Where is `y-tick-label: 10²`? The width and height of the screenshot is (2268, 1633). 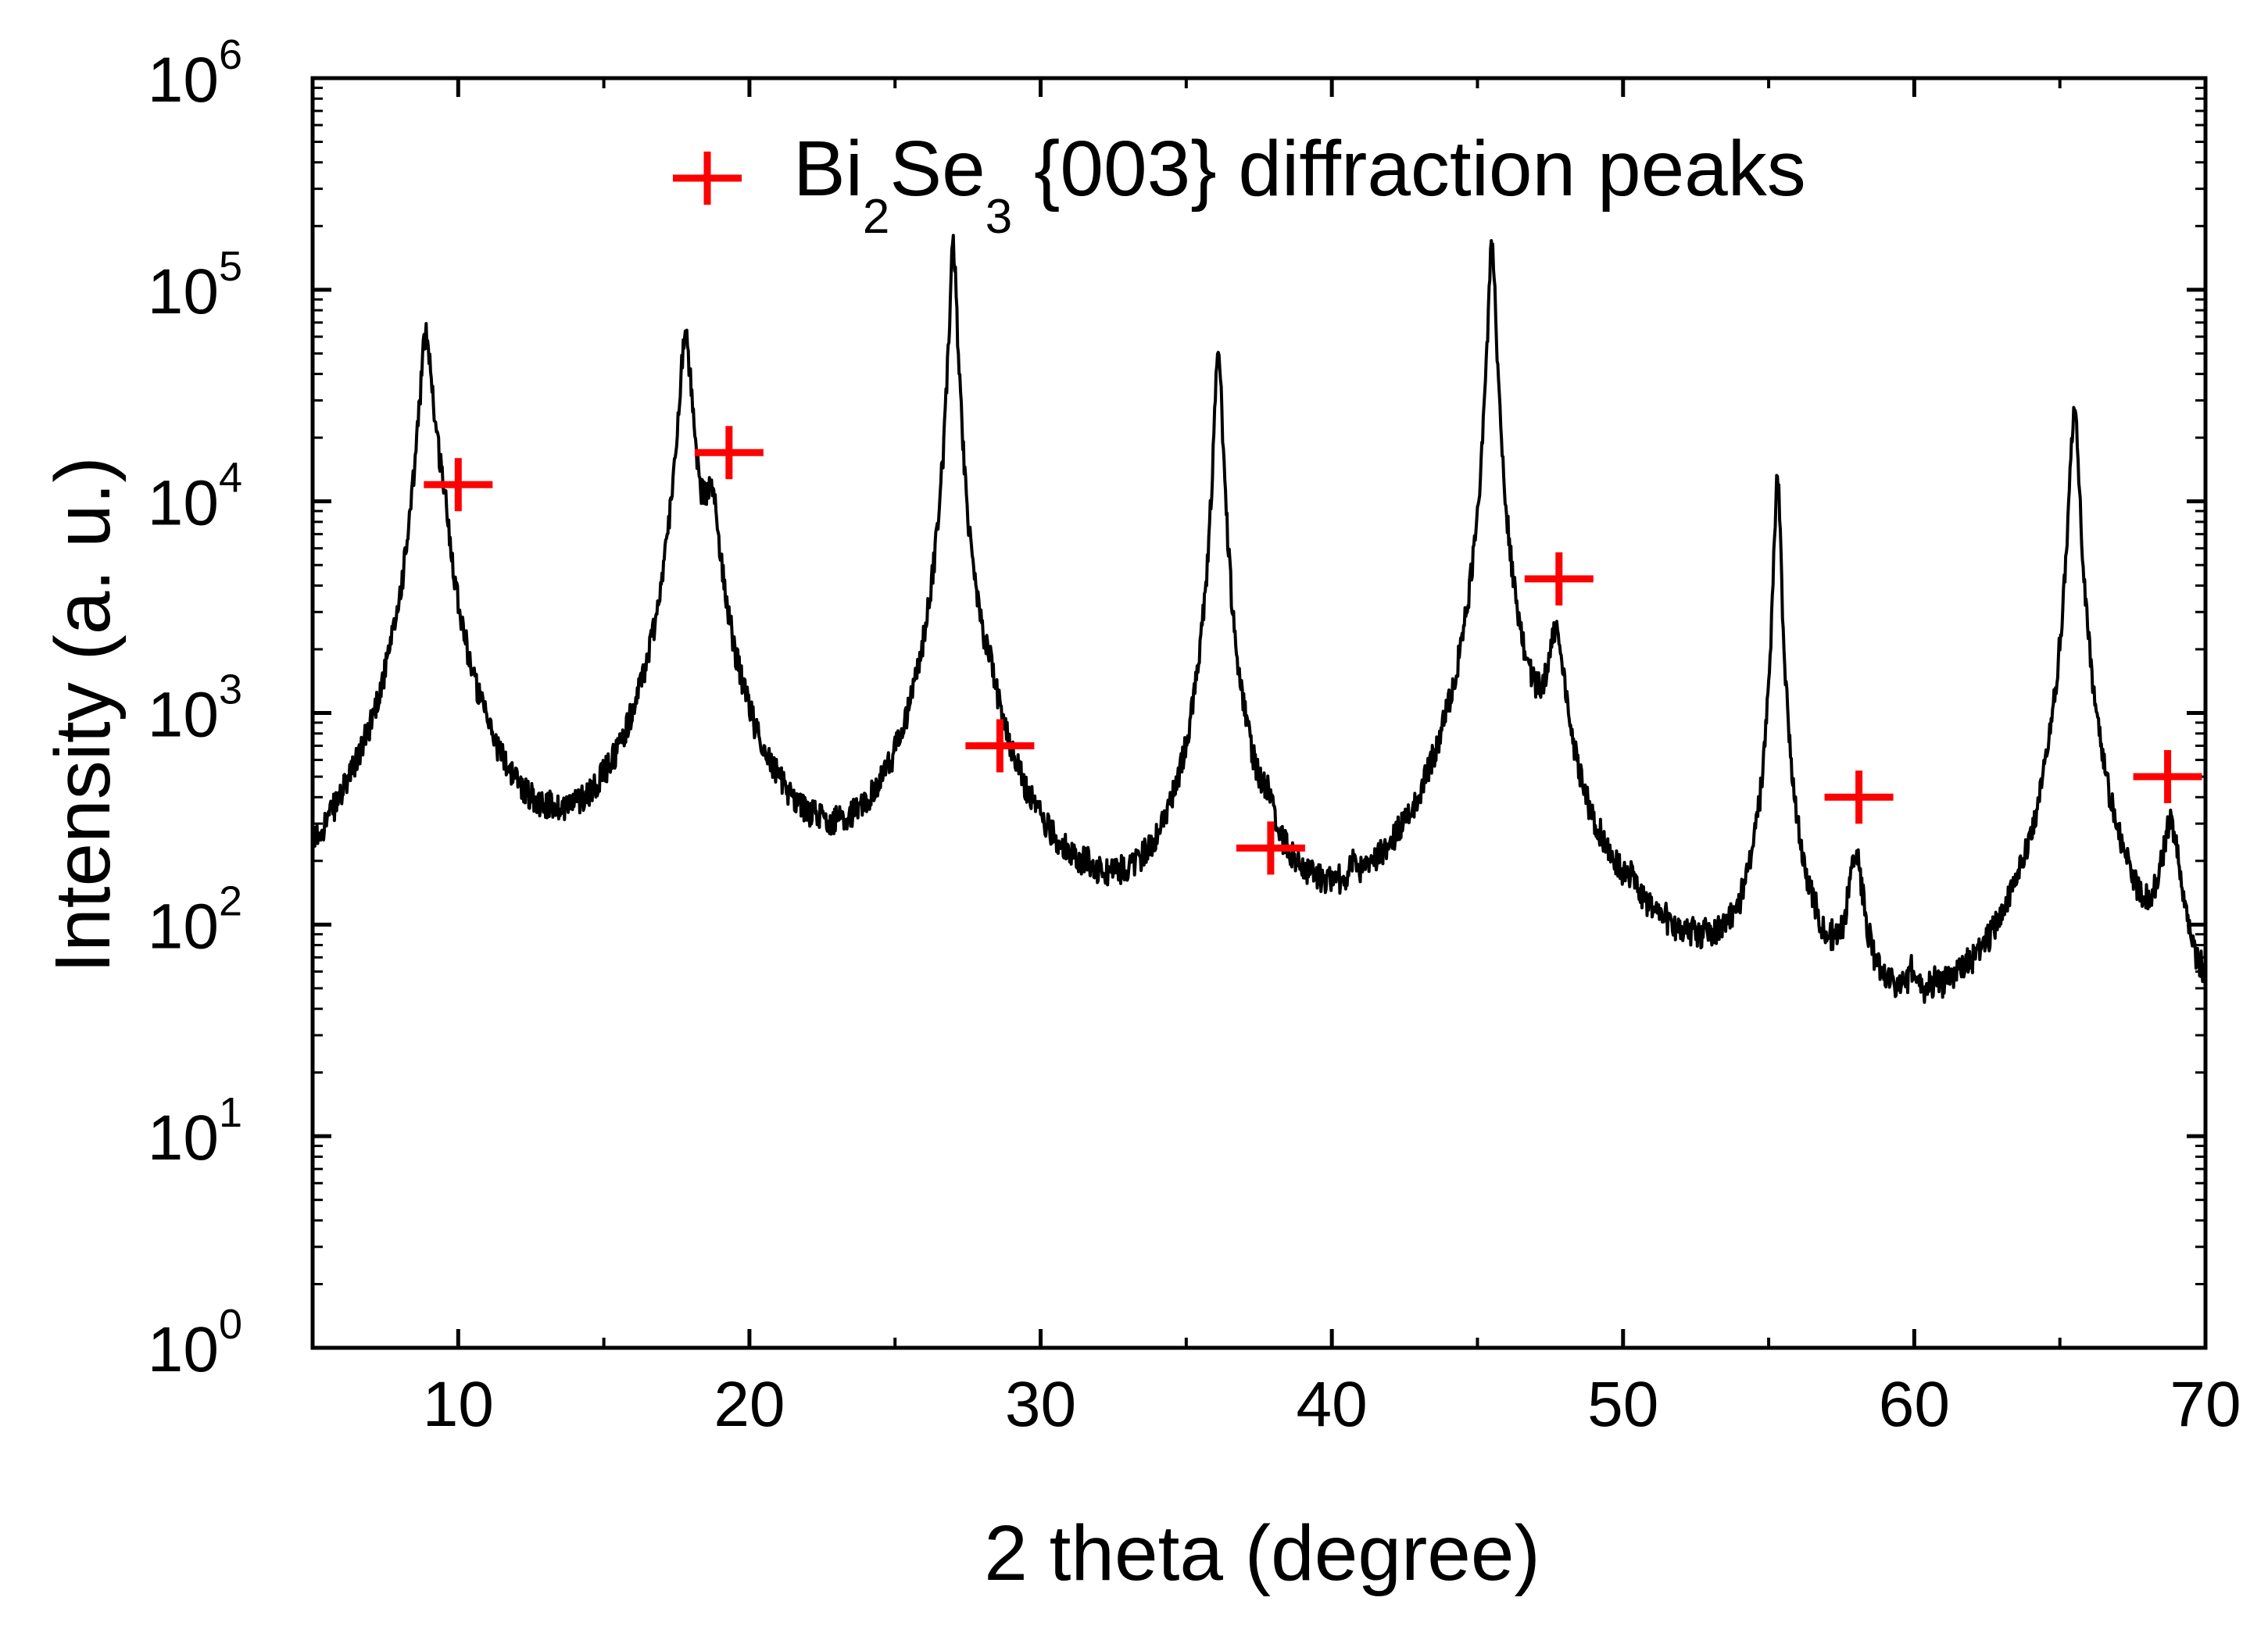 y-tick-label: 10² is located at coordinates (195, 919).